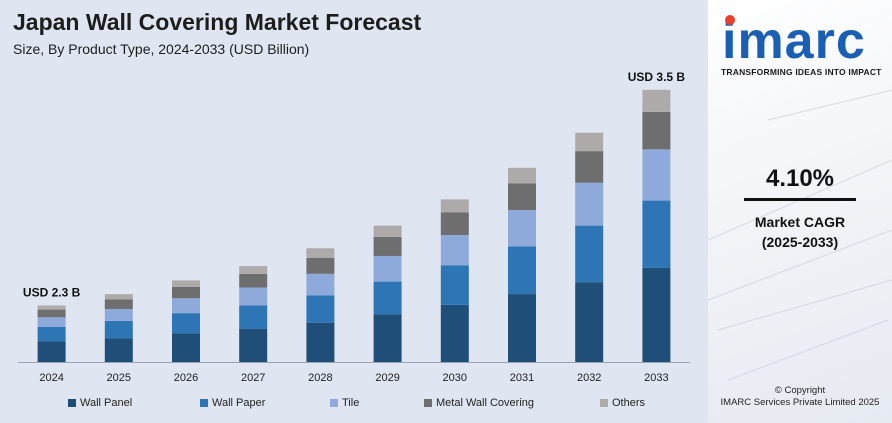 Image resolution: width=892 pixels, height=423 pixels. Describe the element at coordinates (119, 378) in the screenshot. I see `x-tick-label-2025: 2025` at that location.